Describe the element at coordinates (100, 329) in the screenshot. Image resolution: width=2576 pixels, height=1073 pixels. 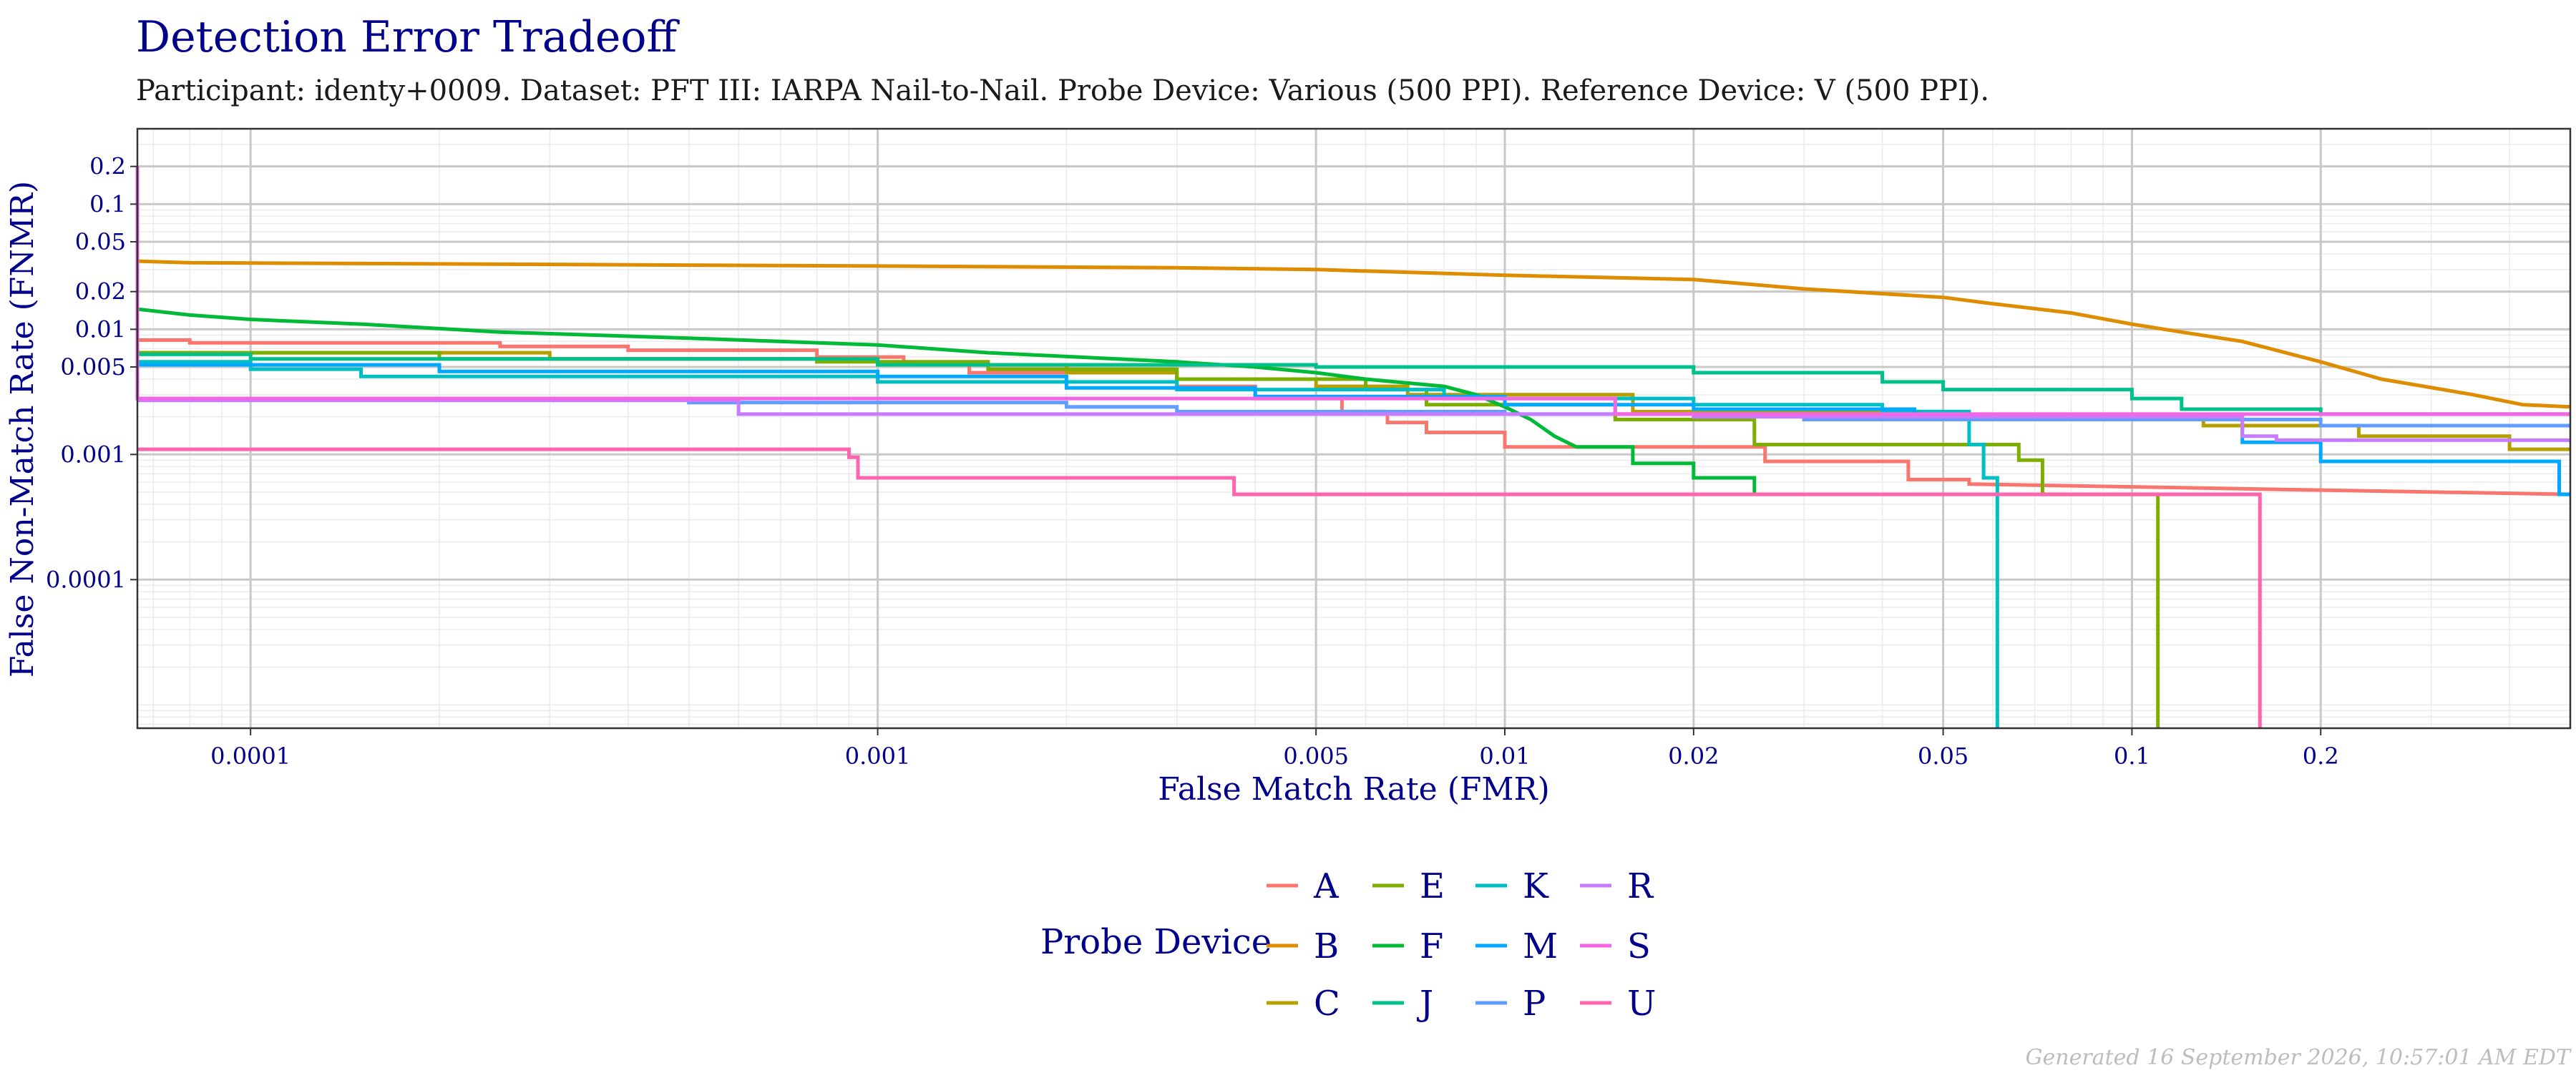
I see `y-tick-label: 0.01` at that location.